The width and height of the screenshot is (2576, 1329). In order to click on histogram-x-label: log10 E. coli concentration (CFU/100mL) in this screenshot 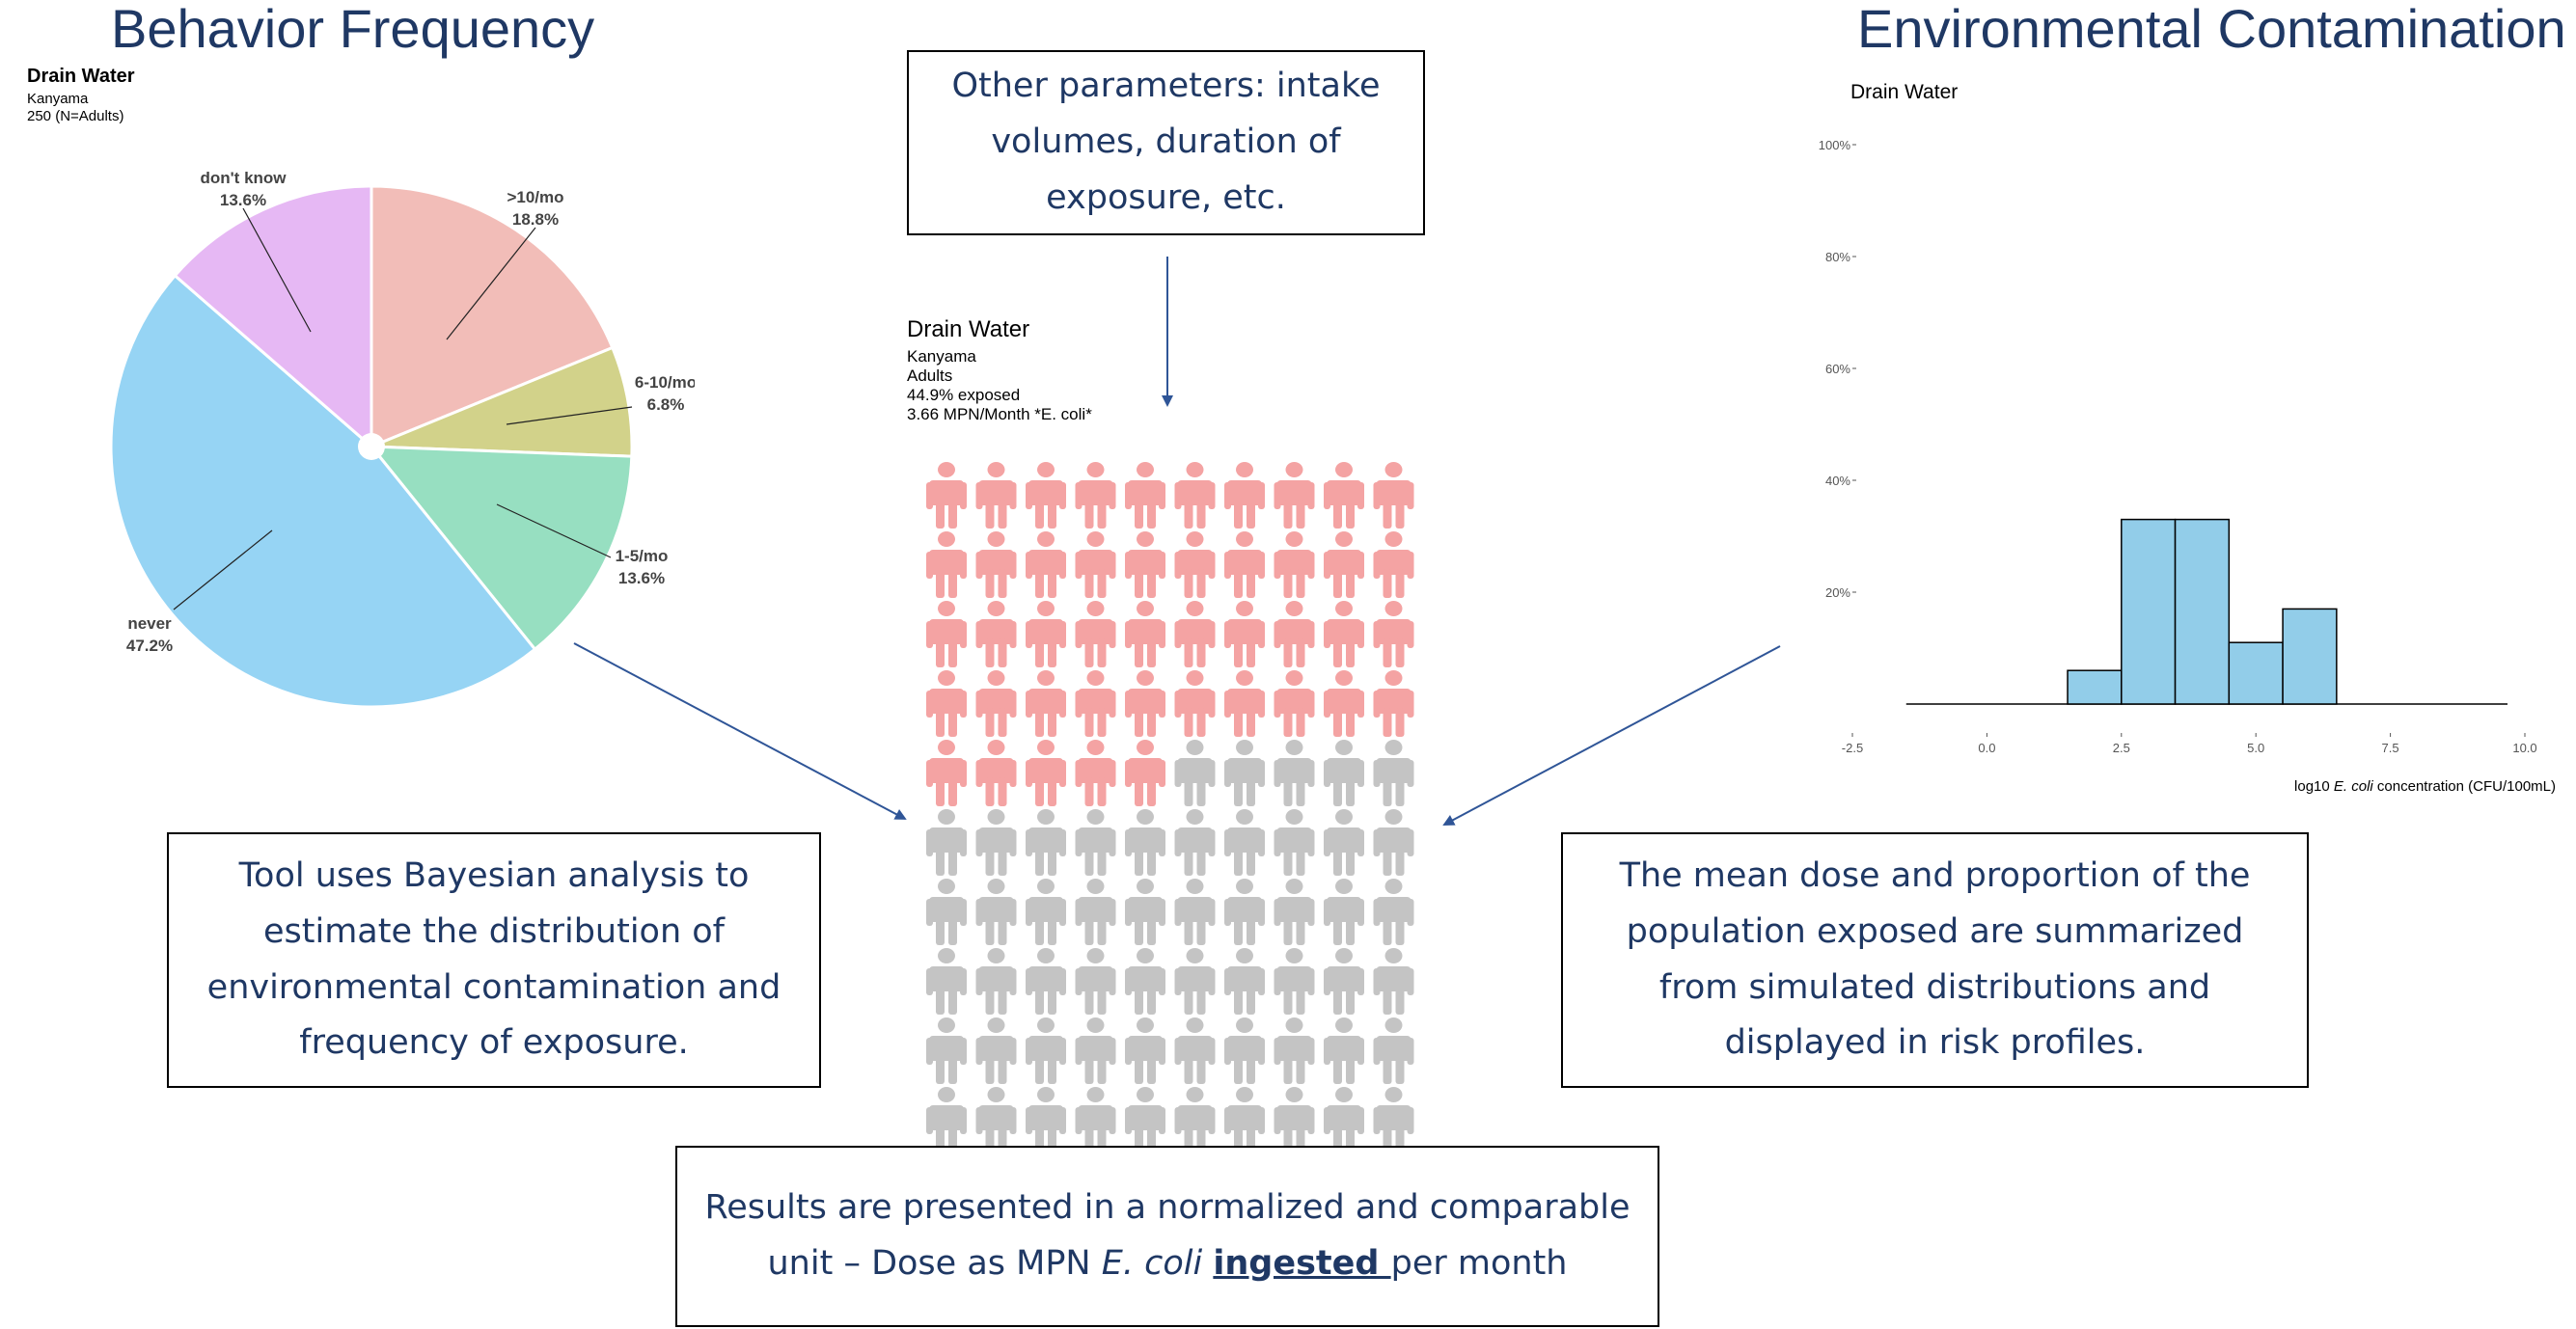, I will do `click(2425, 786)`.